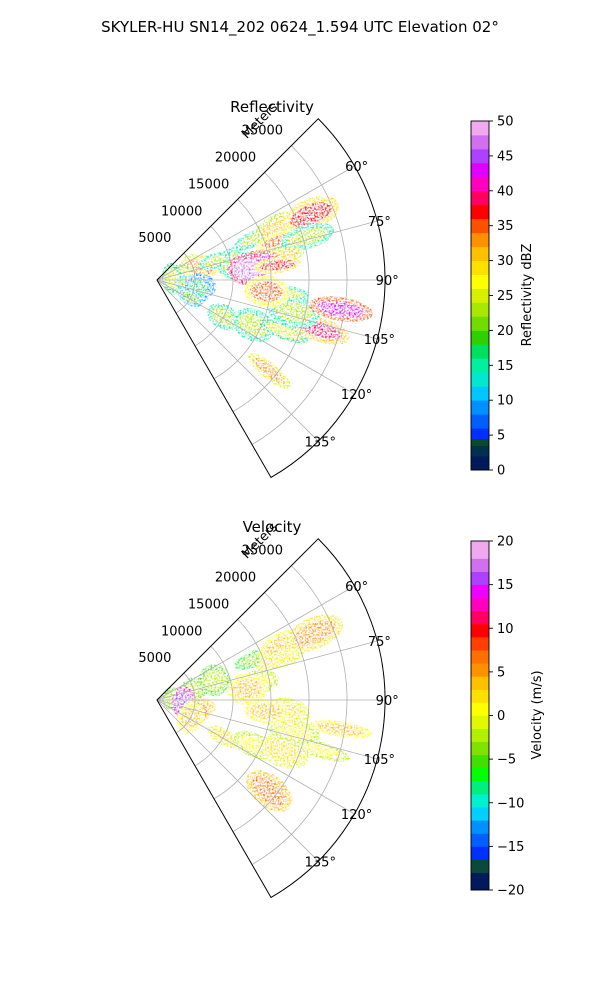  Describe the element at coordinates (510, 891) in the screenshot. I see `colorbar-tick-label: −20` at that location.